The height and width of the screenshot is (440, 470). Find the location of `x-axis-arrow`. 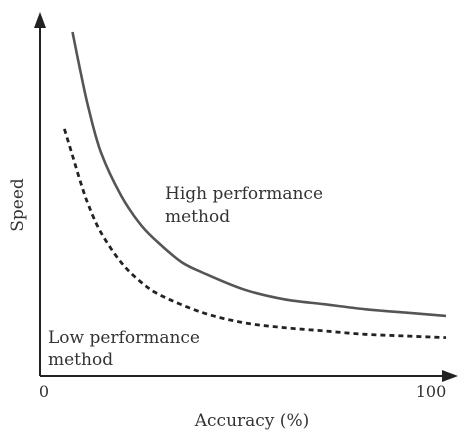

x-axis-arrow is located at coordinates (450, 376).